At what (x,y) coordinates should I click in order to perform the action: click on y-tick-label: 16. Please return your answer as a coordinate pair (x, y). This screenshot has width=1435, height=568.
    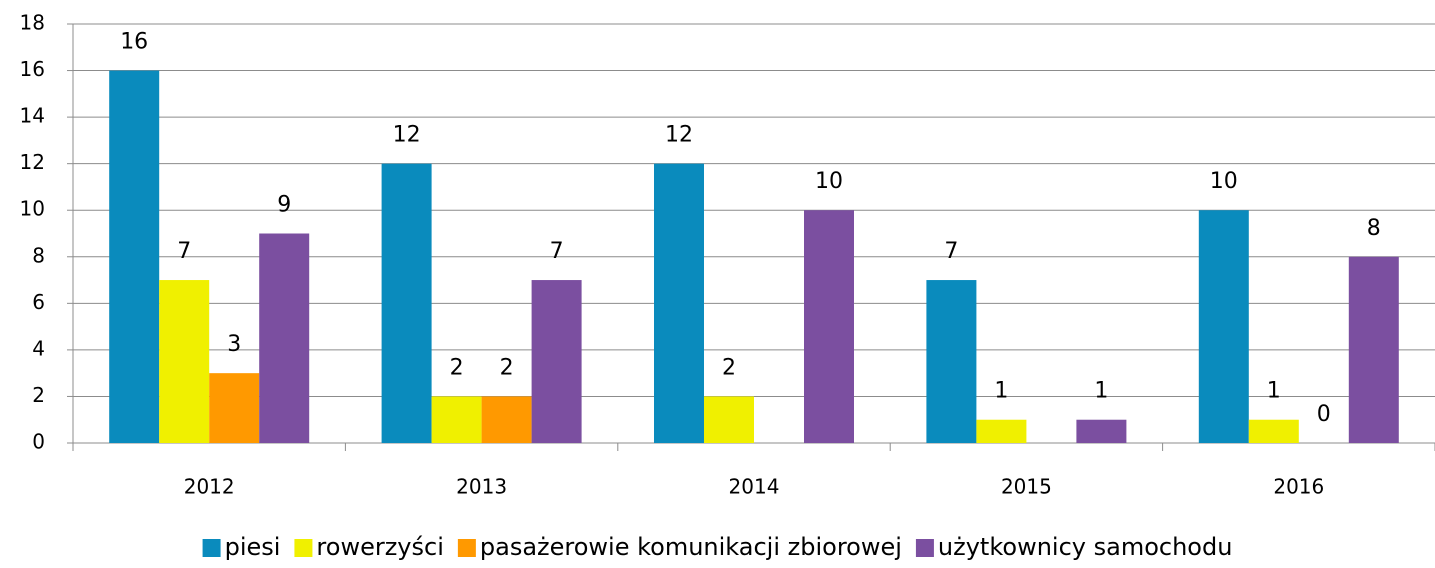
    Looking at the image, I should click on (32, 69).